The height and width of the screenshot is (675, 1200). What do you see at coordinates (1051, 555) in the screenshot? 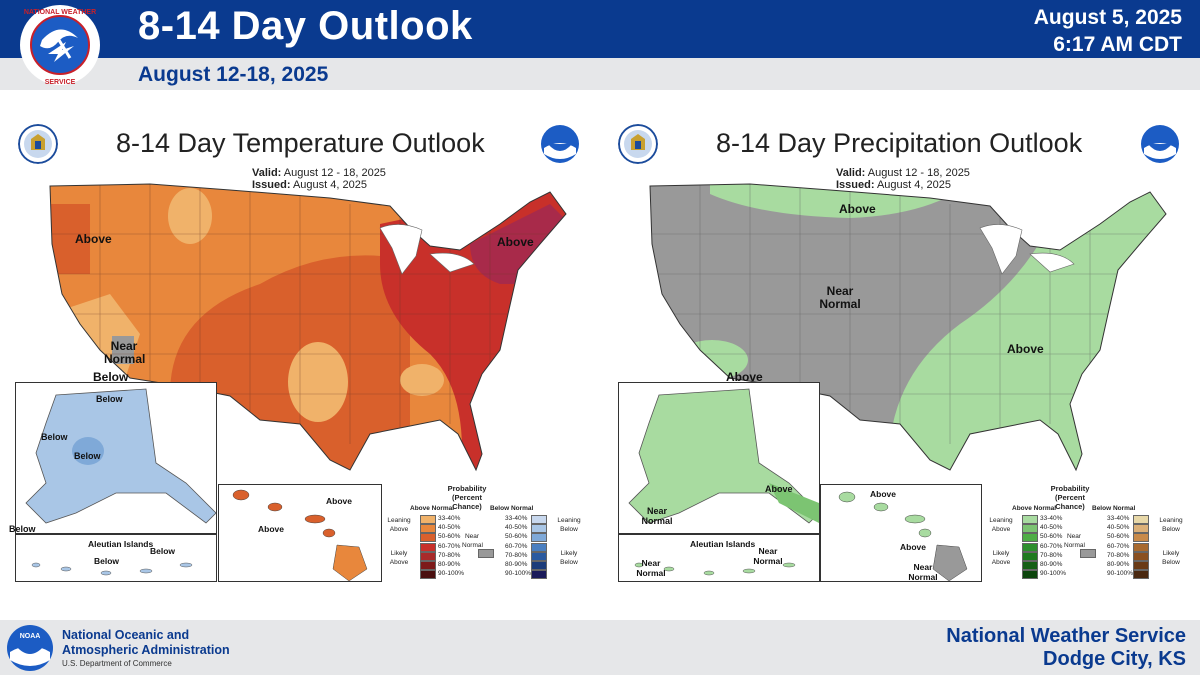
I see `legend-range-above: 70-80%` at bounding box center [1051, 555].